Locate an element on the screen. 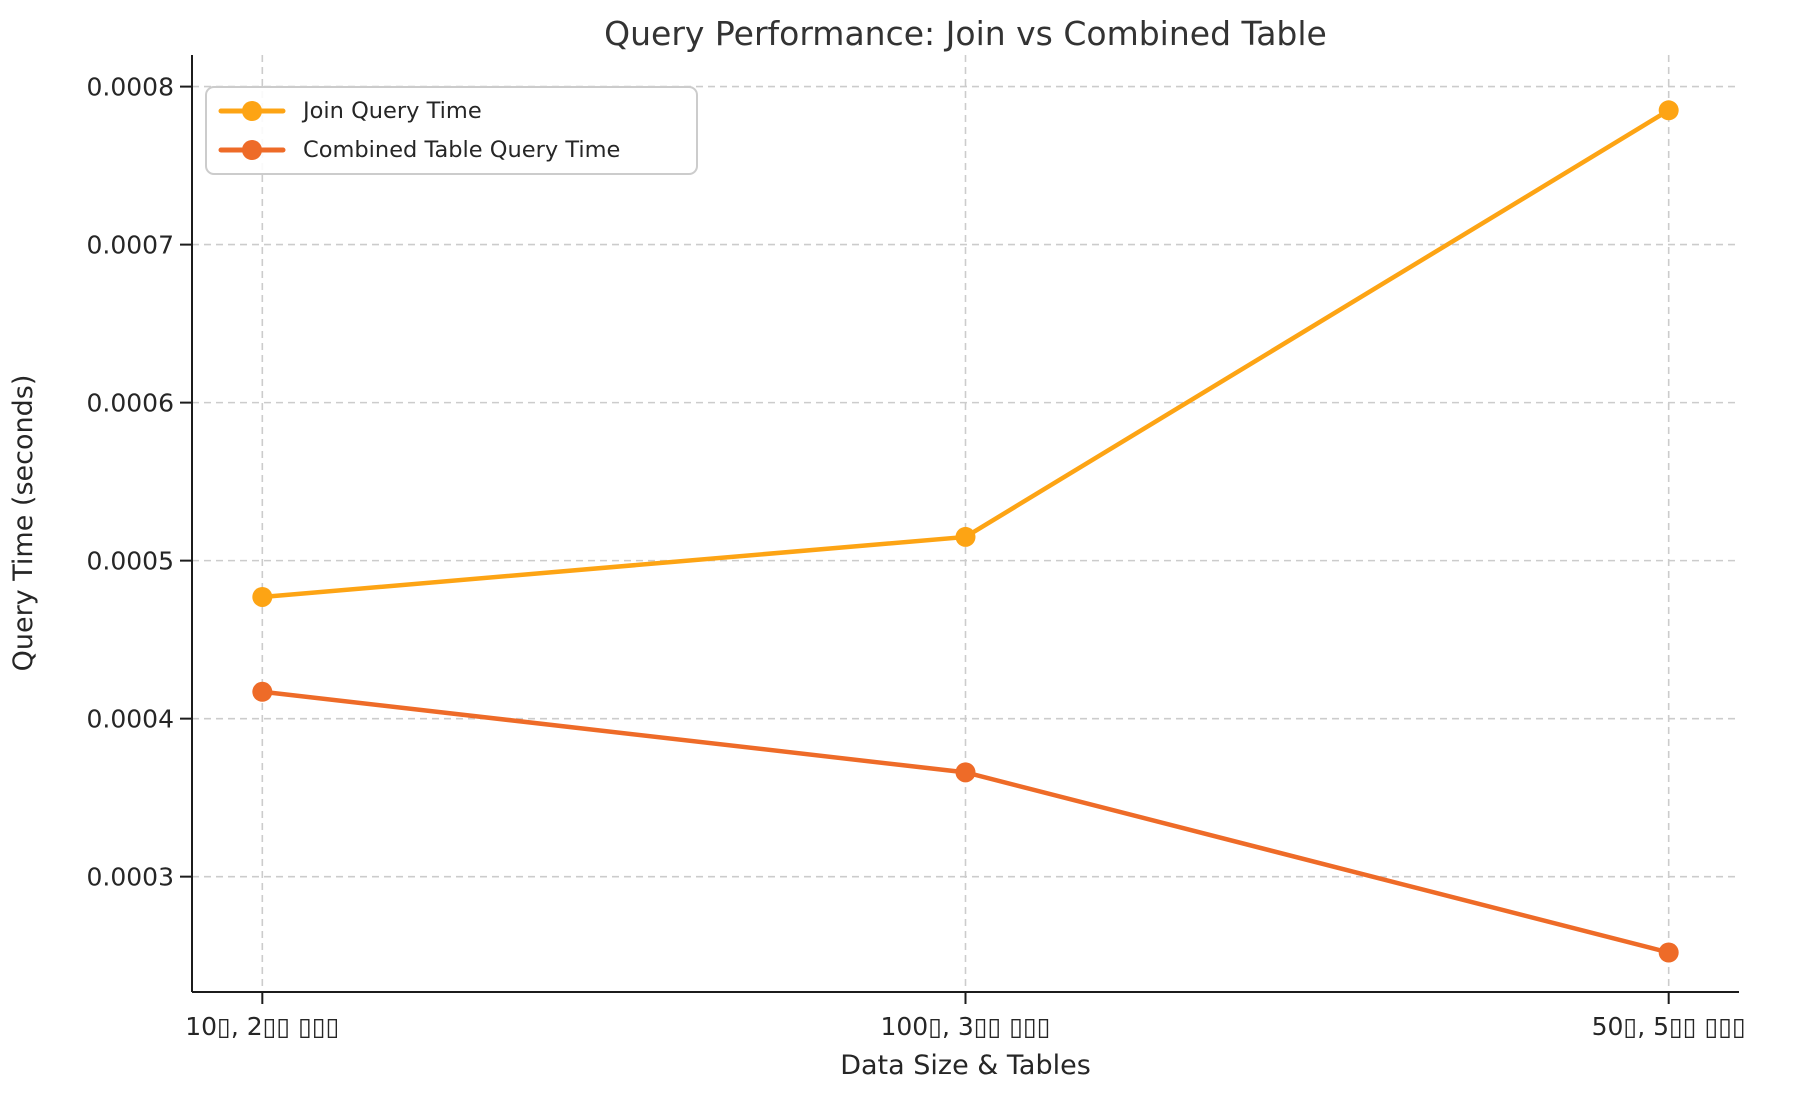 The width and height of the screenshot is (1798, 1101). legend-label: Join Query Time is located at coordinates (392, 111).